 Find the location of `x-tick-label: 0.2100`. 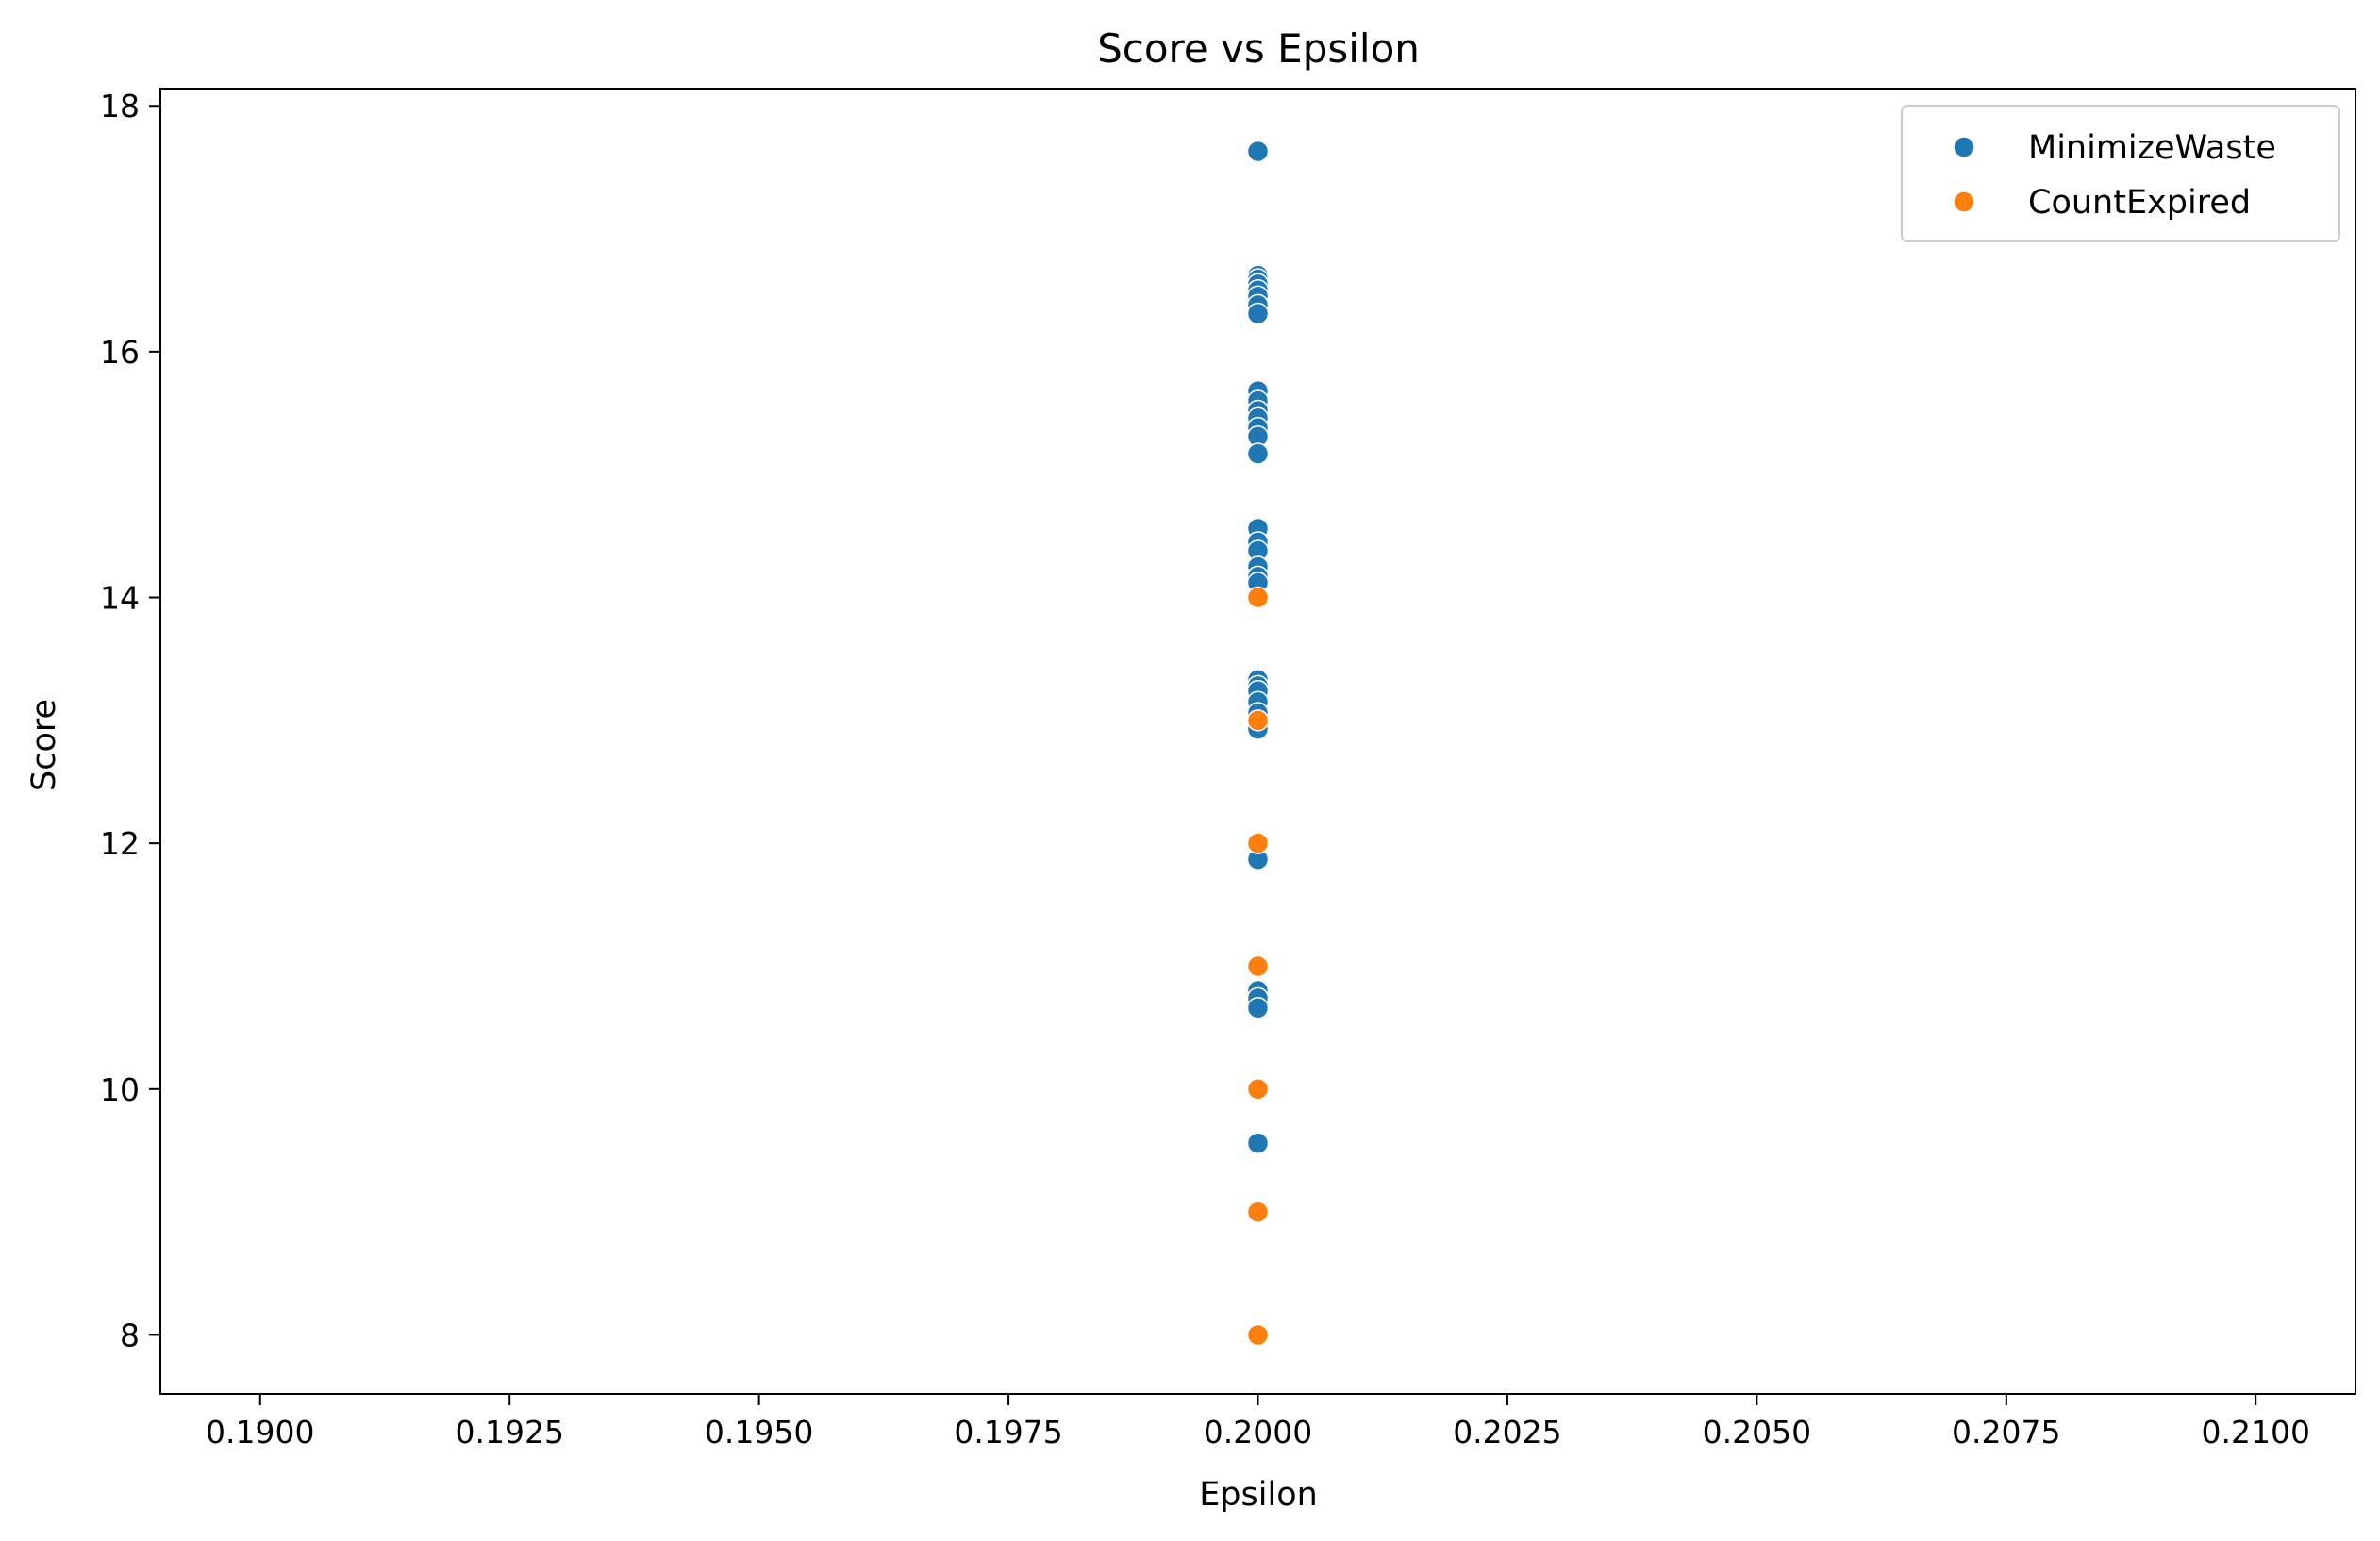

x-tick-label: 0.2100 is located at coordinates (2255, 1432).